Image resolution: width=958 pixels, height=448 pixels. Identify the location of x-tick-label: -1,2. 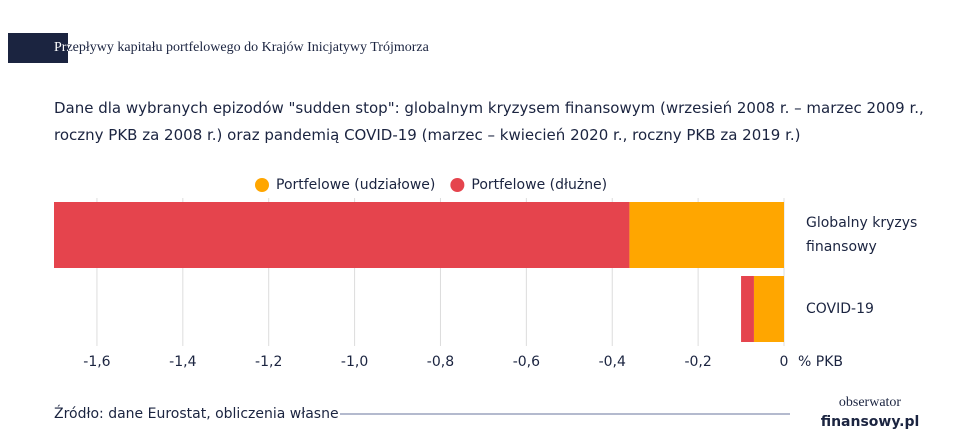
(268, 362).